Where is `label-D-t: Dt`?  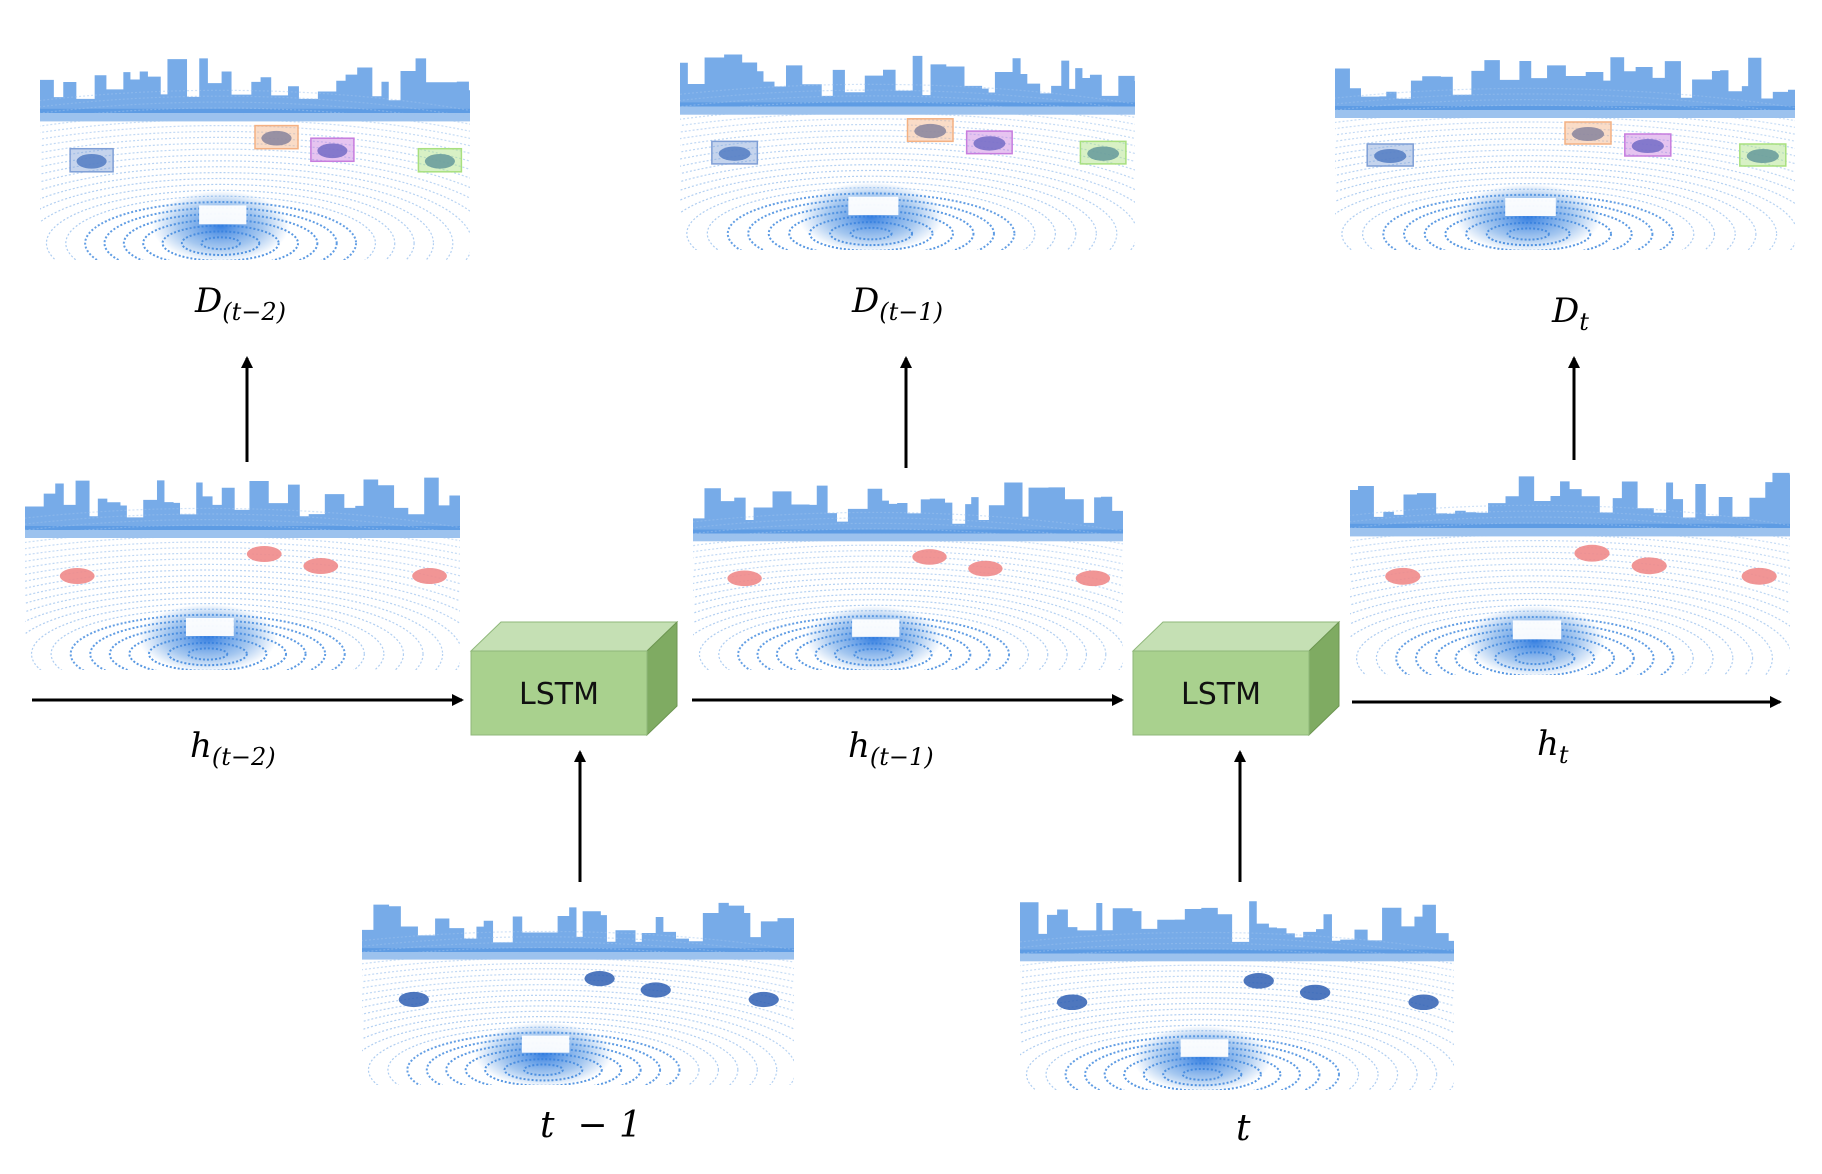 label-D-t: Dt is located at coordinates (1570, 313).